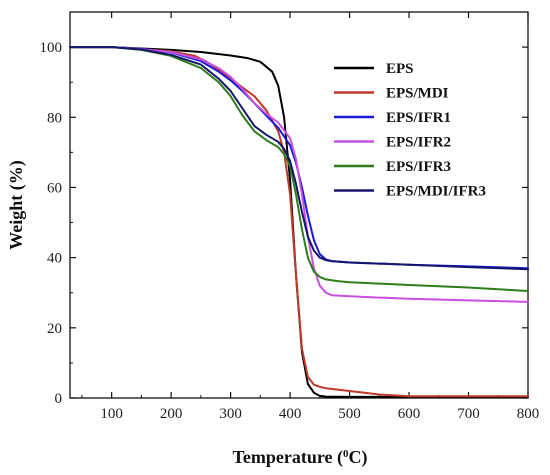 The image size is (550, 475). Describe the element at coordinates (528, 414) in the screenshot. I see `x-tick-label: 800` at that location.